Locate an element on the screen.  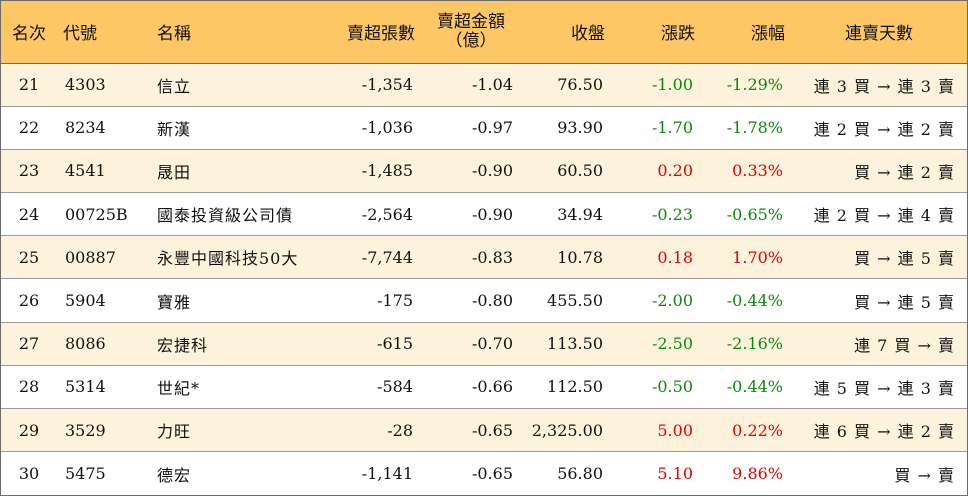
cell-rank: 27 is located at coordinates (29, 344).